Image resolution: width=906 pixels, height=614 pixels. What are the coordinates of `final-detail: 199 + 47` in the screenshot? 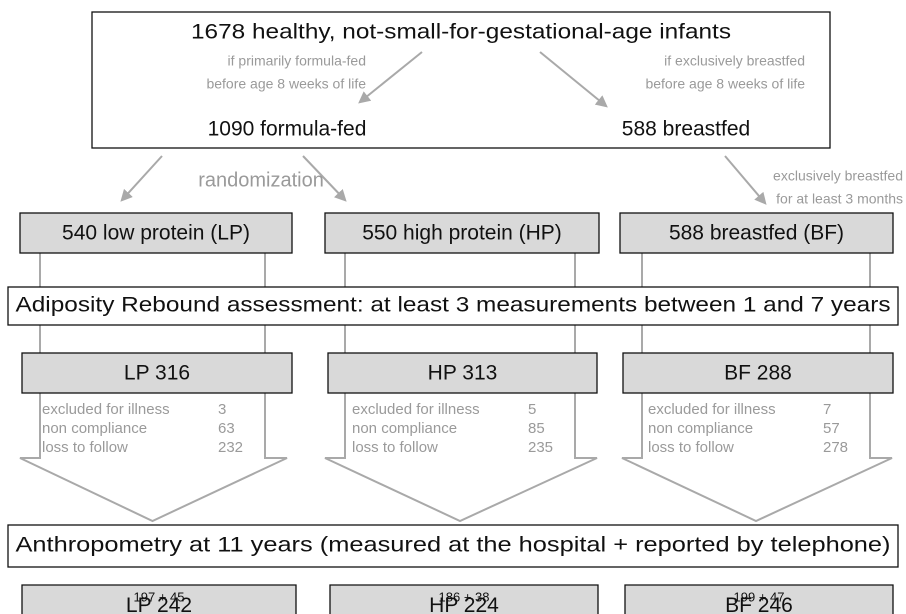 It's located at (759, 596).